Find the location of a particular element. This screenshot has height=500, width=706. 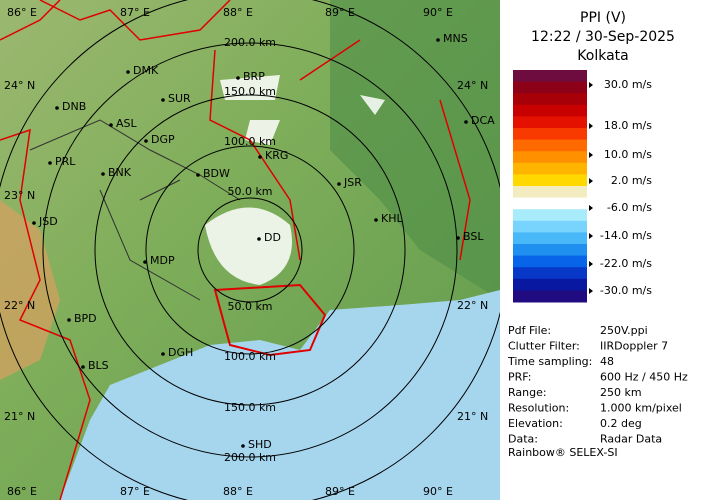

range-label: 50.0 km is located at coordinates (249, 306).